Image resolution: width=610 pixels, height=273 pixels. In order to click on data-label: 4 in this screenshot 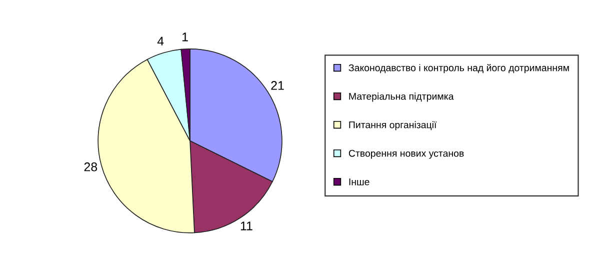, I will do `click(160, 41)`.